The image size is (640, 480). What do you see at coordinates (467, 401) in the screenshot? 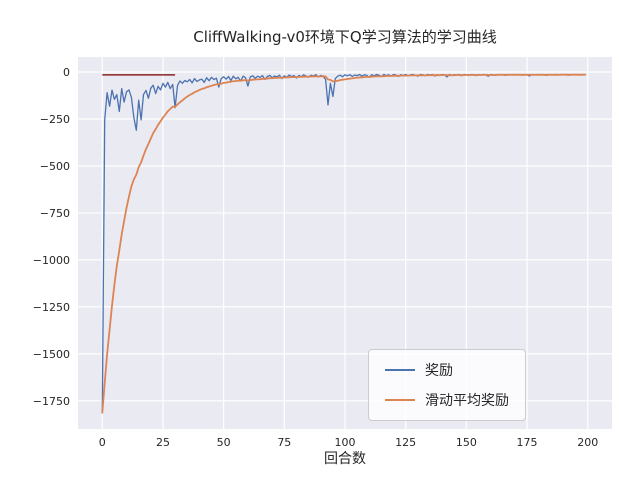
I see `legend-label-moving-average: 滑动平均奖励` at bounding box center [467, 401].